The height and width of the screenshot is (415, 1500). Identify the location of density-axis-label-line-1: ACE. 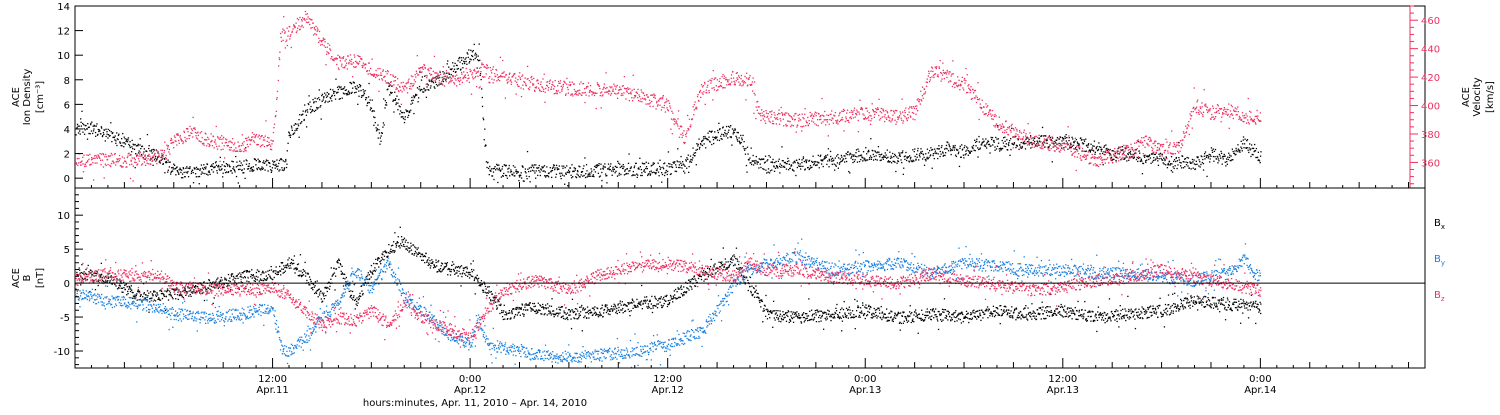
(16, 97).